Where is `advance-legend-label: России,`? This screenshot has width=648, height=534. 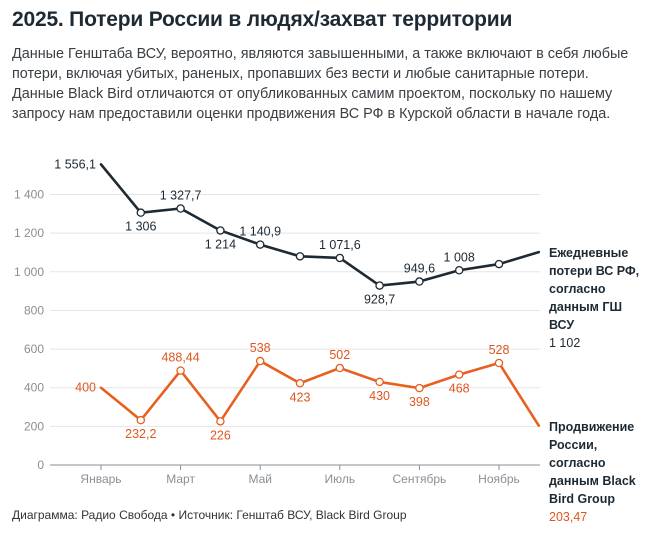 advance-legend-label: России, is located at coordinates (573, 445).